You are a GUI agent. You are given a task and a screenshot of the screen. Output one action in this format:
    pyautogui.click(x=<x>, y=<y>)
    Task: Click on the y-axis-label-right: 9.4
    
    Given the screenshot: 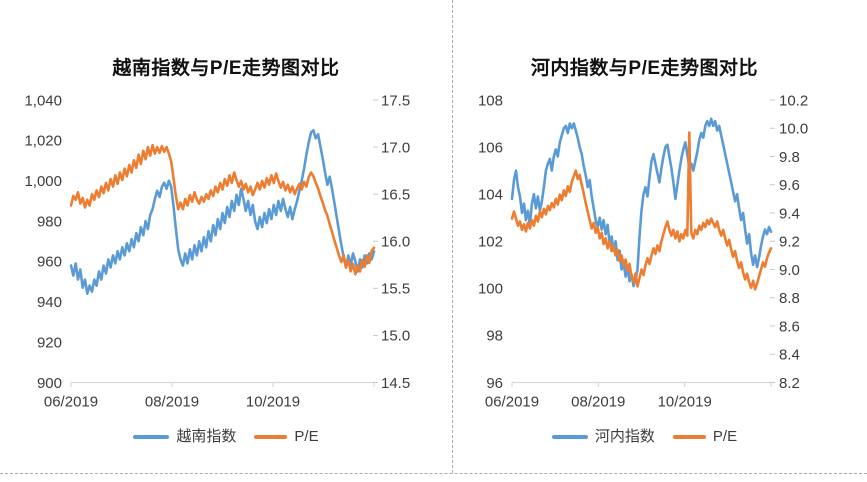 What is the action you would take?
    pyautogui.click(x=789, y=213)
    